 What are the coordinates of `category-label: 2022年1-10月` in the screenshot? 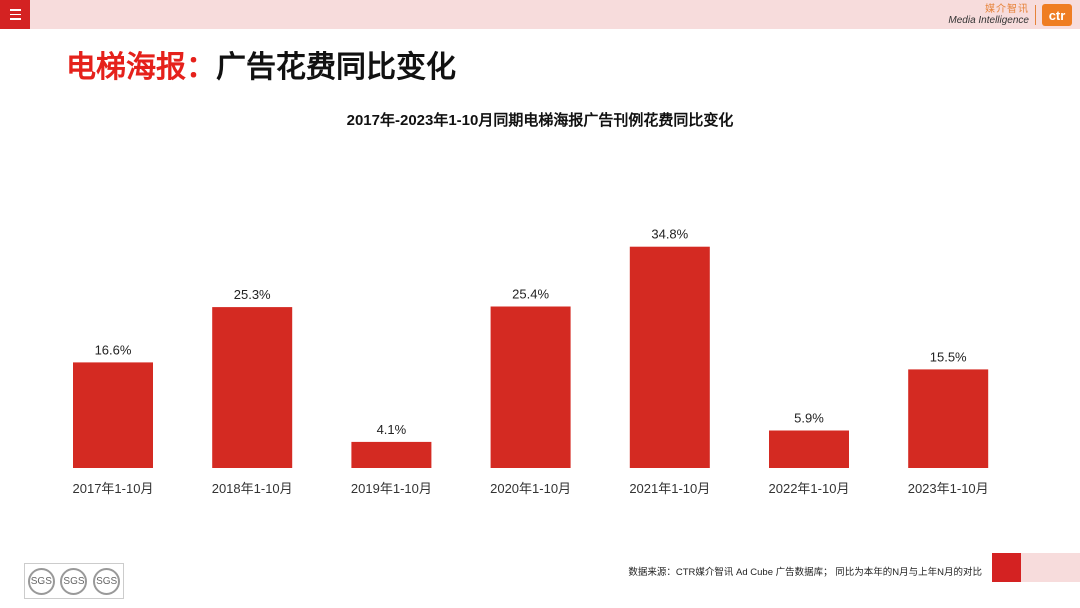 It's located at (809, 488).